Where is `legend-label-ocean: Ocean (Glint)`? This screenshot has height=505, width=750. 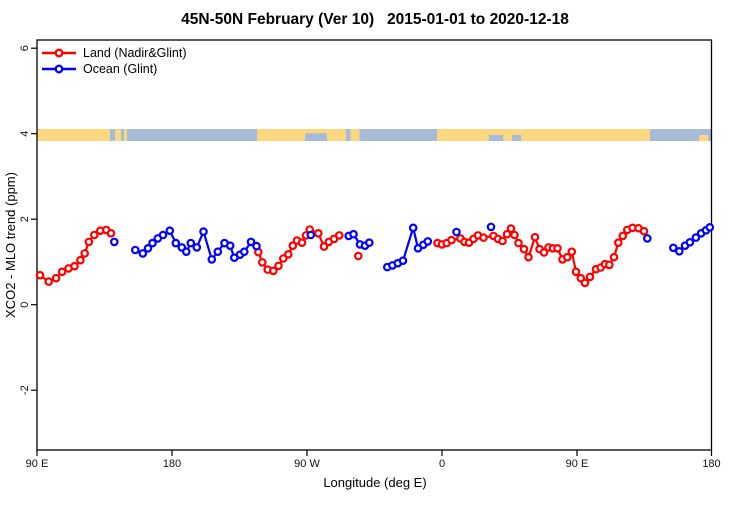
legend-label-ocean: Ocean (Glint) is located at coordinates (120, 69).